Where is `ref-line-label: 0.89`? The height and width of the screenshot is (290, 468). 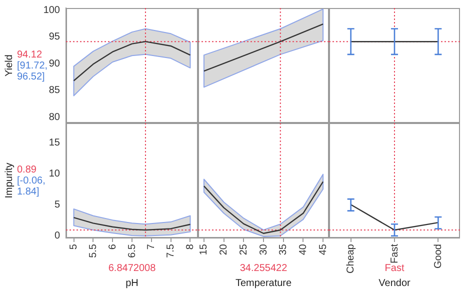
ref-line-label: 0.89 is located at coordinates (27, 170).